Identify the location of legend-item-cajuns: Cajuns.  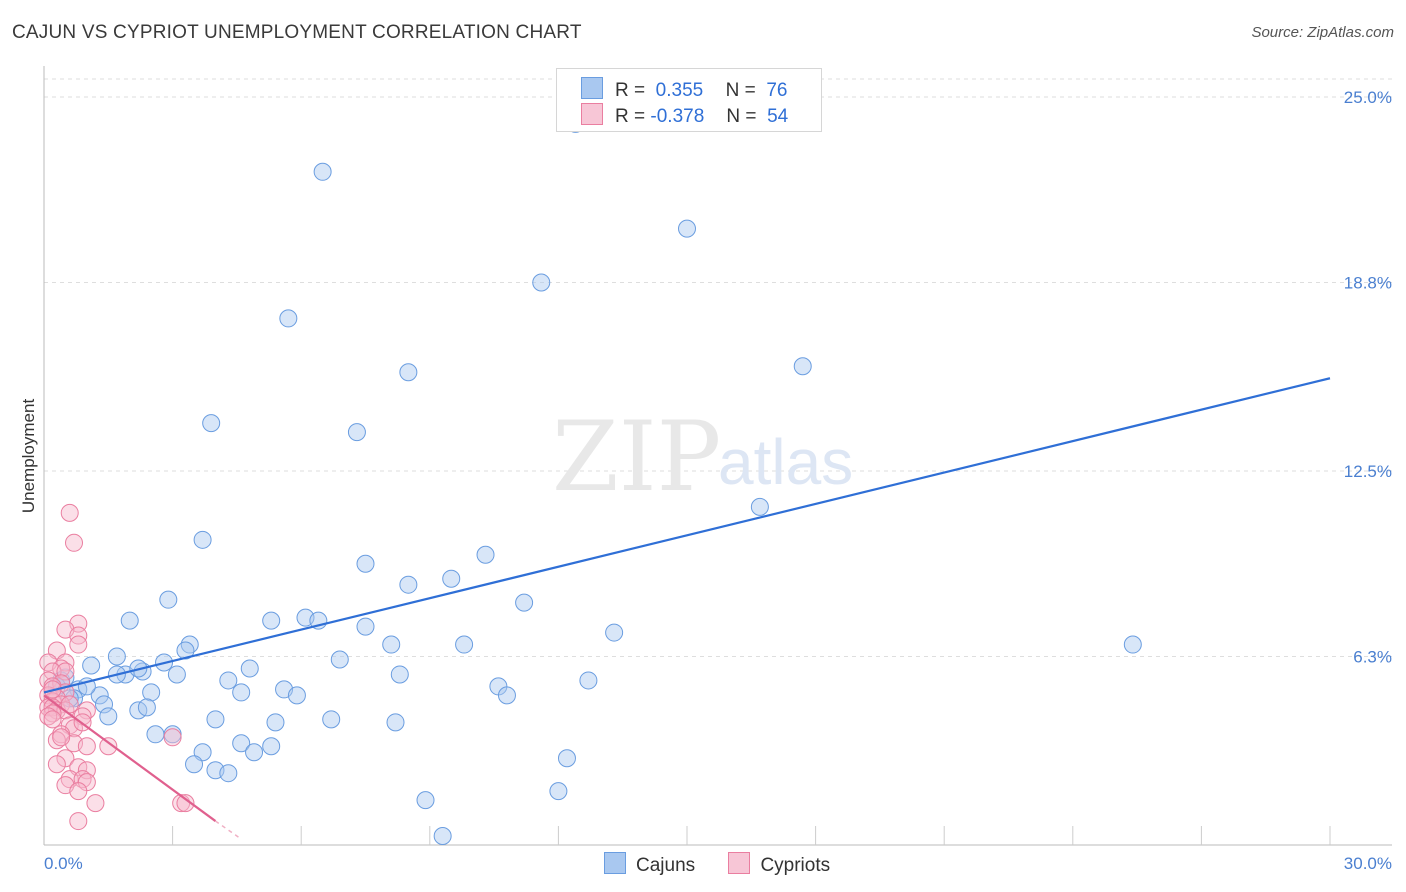
(649, 864).